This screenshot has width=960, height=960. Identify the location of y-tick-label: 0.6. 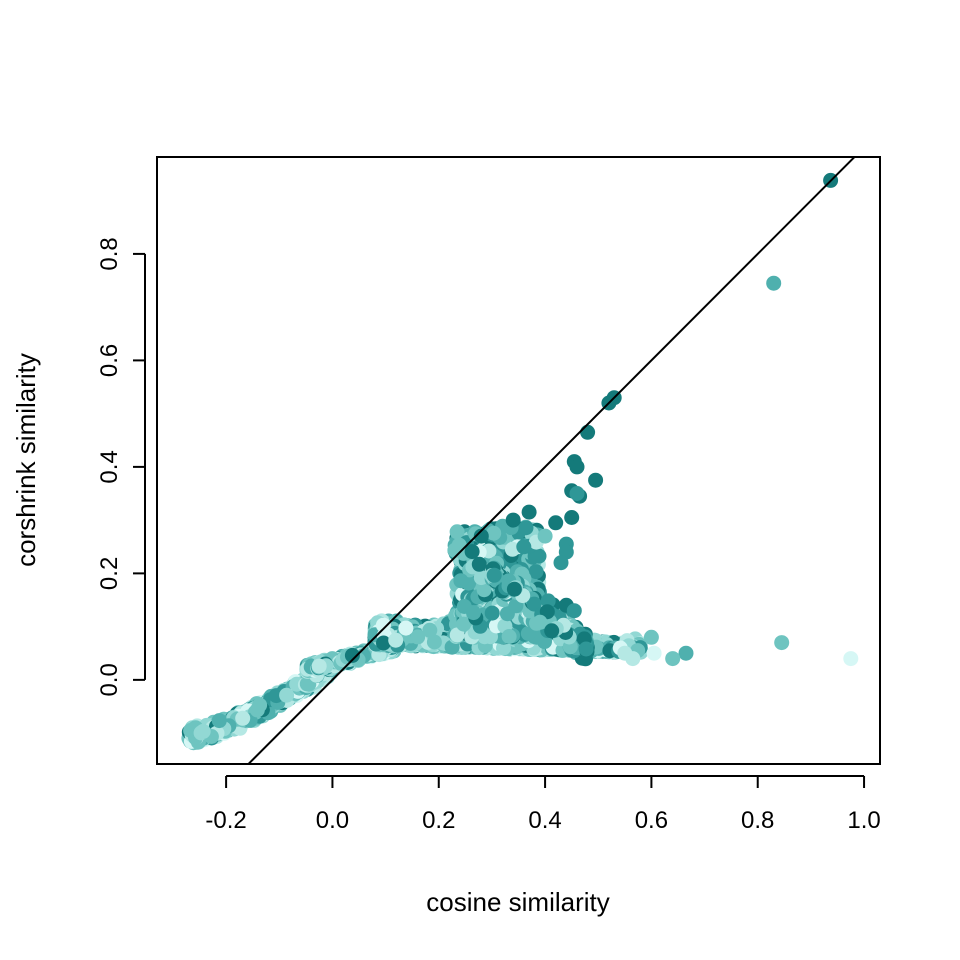
(109, 360).